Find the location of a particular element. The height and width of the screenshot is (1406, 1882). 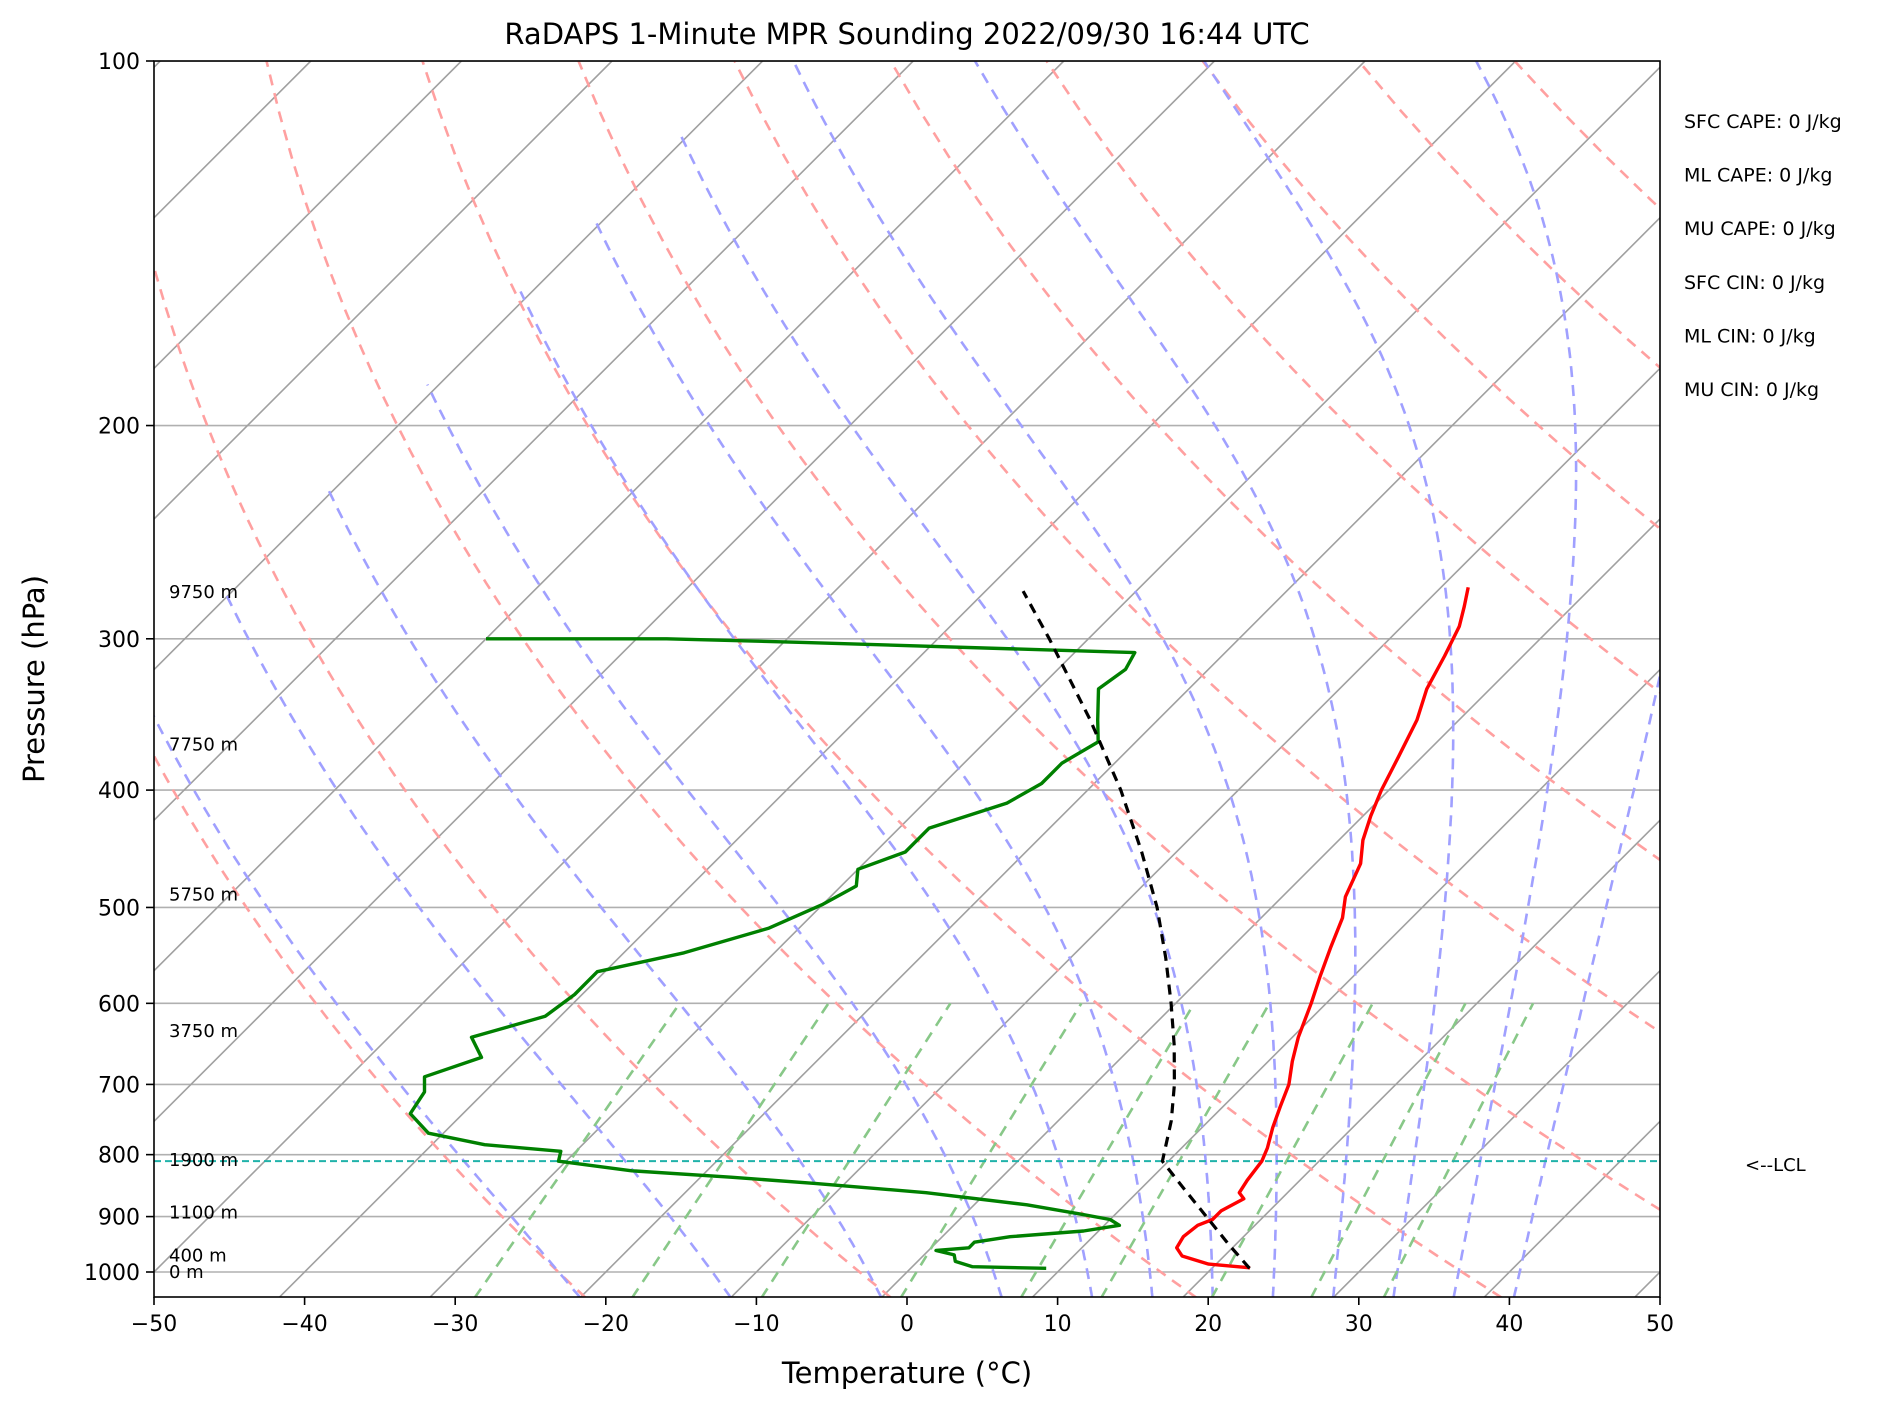

y-tick-label: 100 is located at coordinates (119, 62).